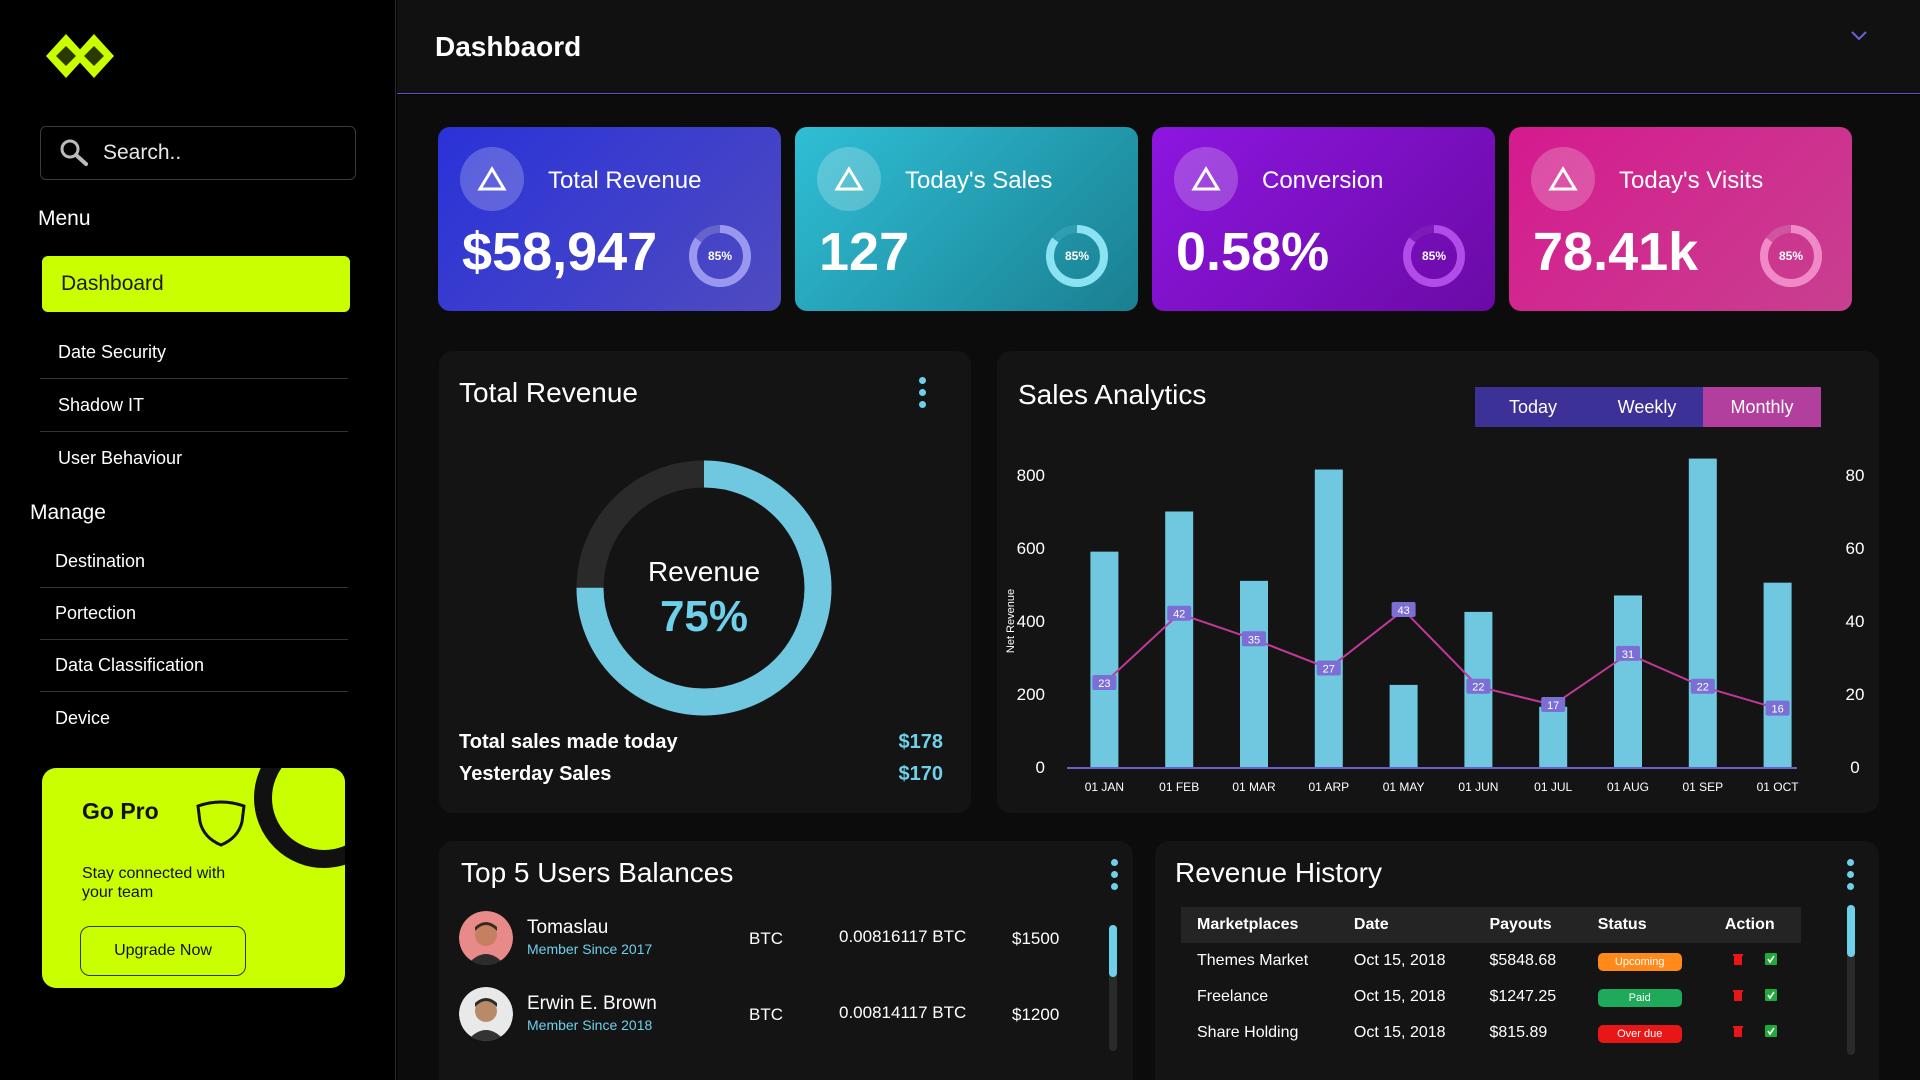 This screenshot has height=1080, width=1920. Describe the element at coordinates (1491, 1033) in the screenshot. I see `table-row: Share Holding Oct 15, 2018 $815.89 Over due` at that location.